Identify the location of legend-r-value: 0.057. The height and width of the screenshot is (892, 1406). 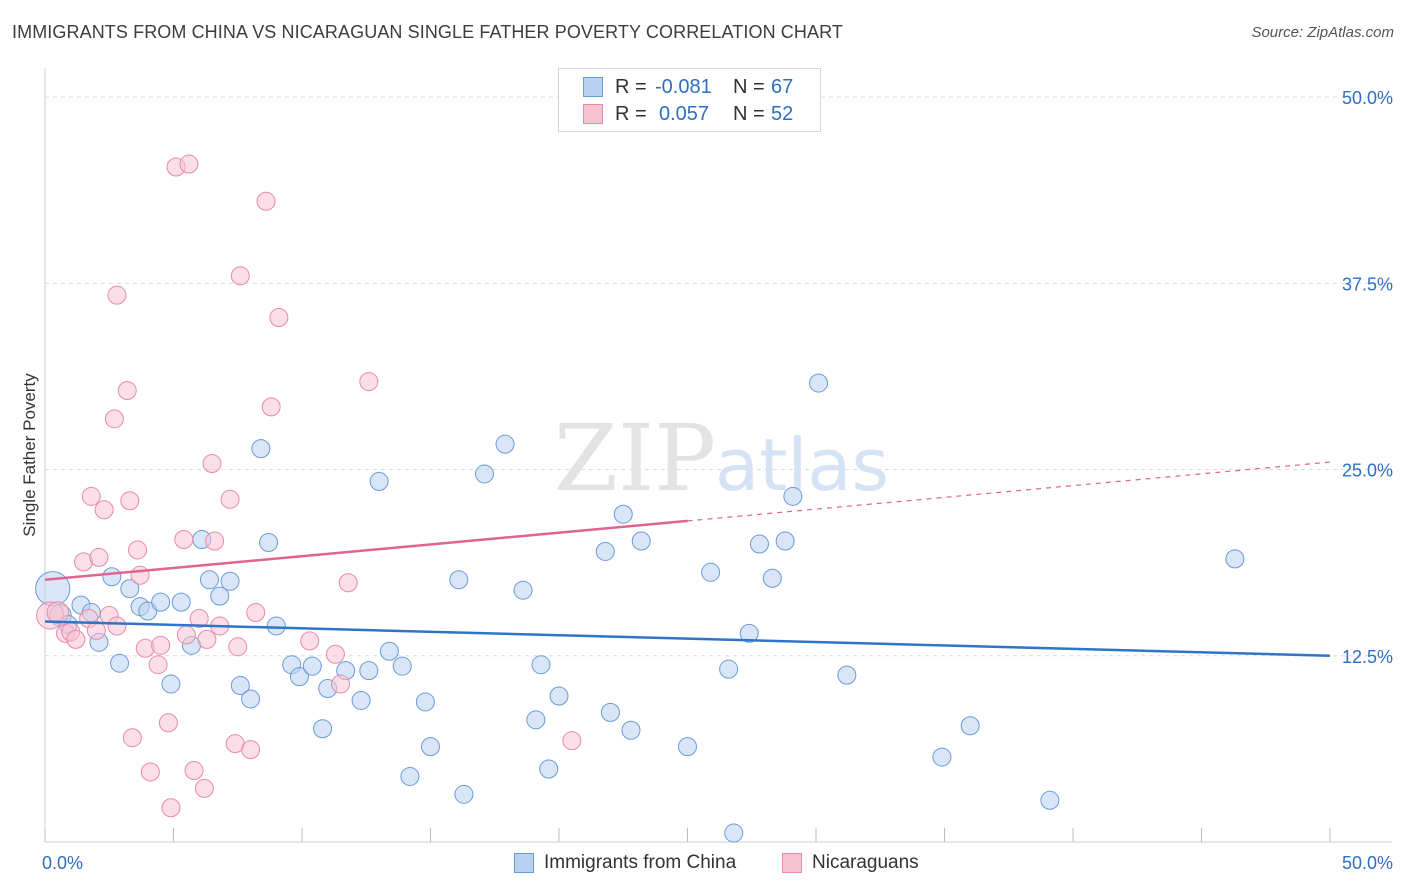
(684, 113).